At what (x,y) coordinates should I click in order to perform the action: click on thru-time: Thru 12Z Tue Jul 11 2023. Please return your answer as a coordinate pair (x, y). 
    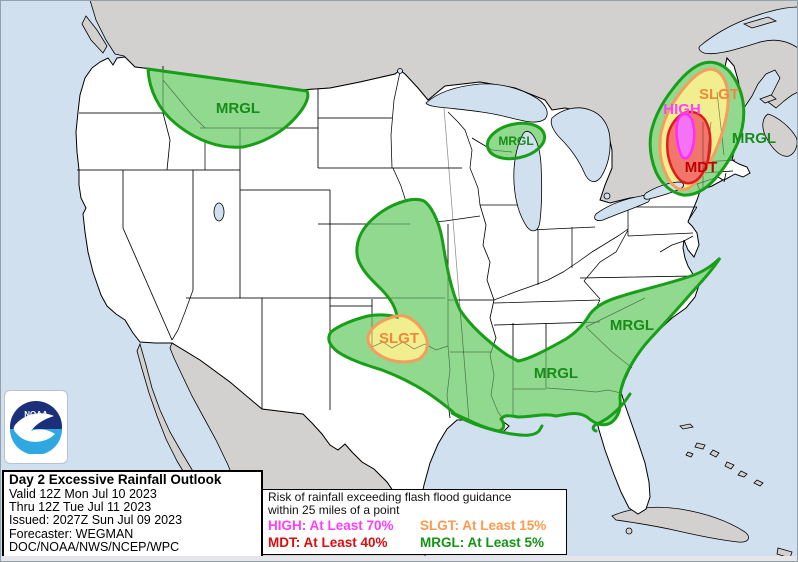
    Looking at the image, I should click on (80, 506).